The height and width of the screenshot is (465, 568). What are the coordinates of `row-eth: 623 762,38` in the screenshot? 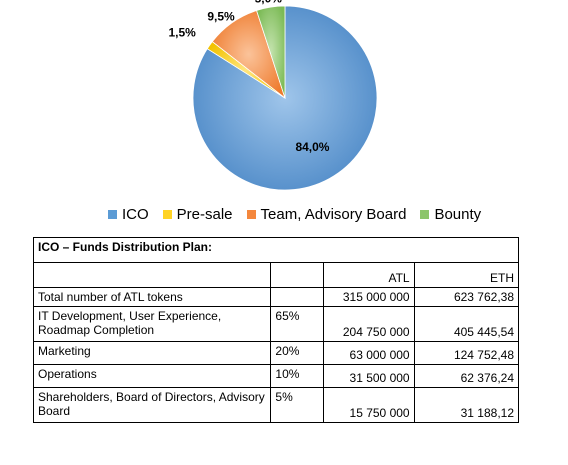 It's located at (466, 297).